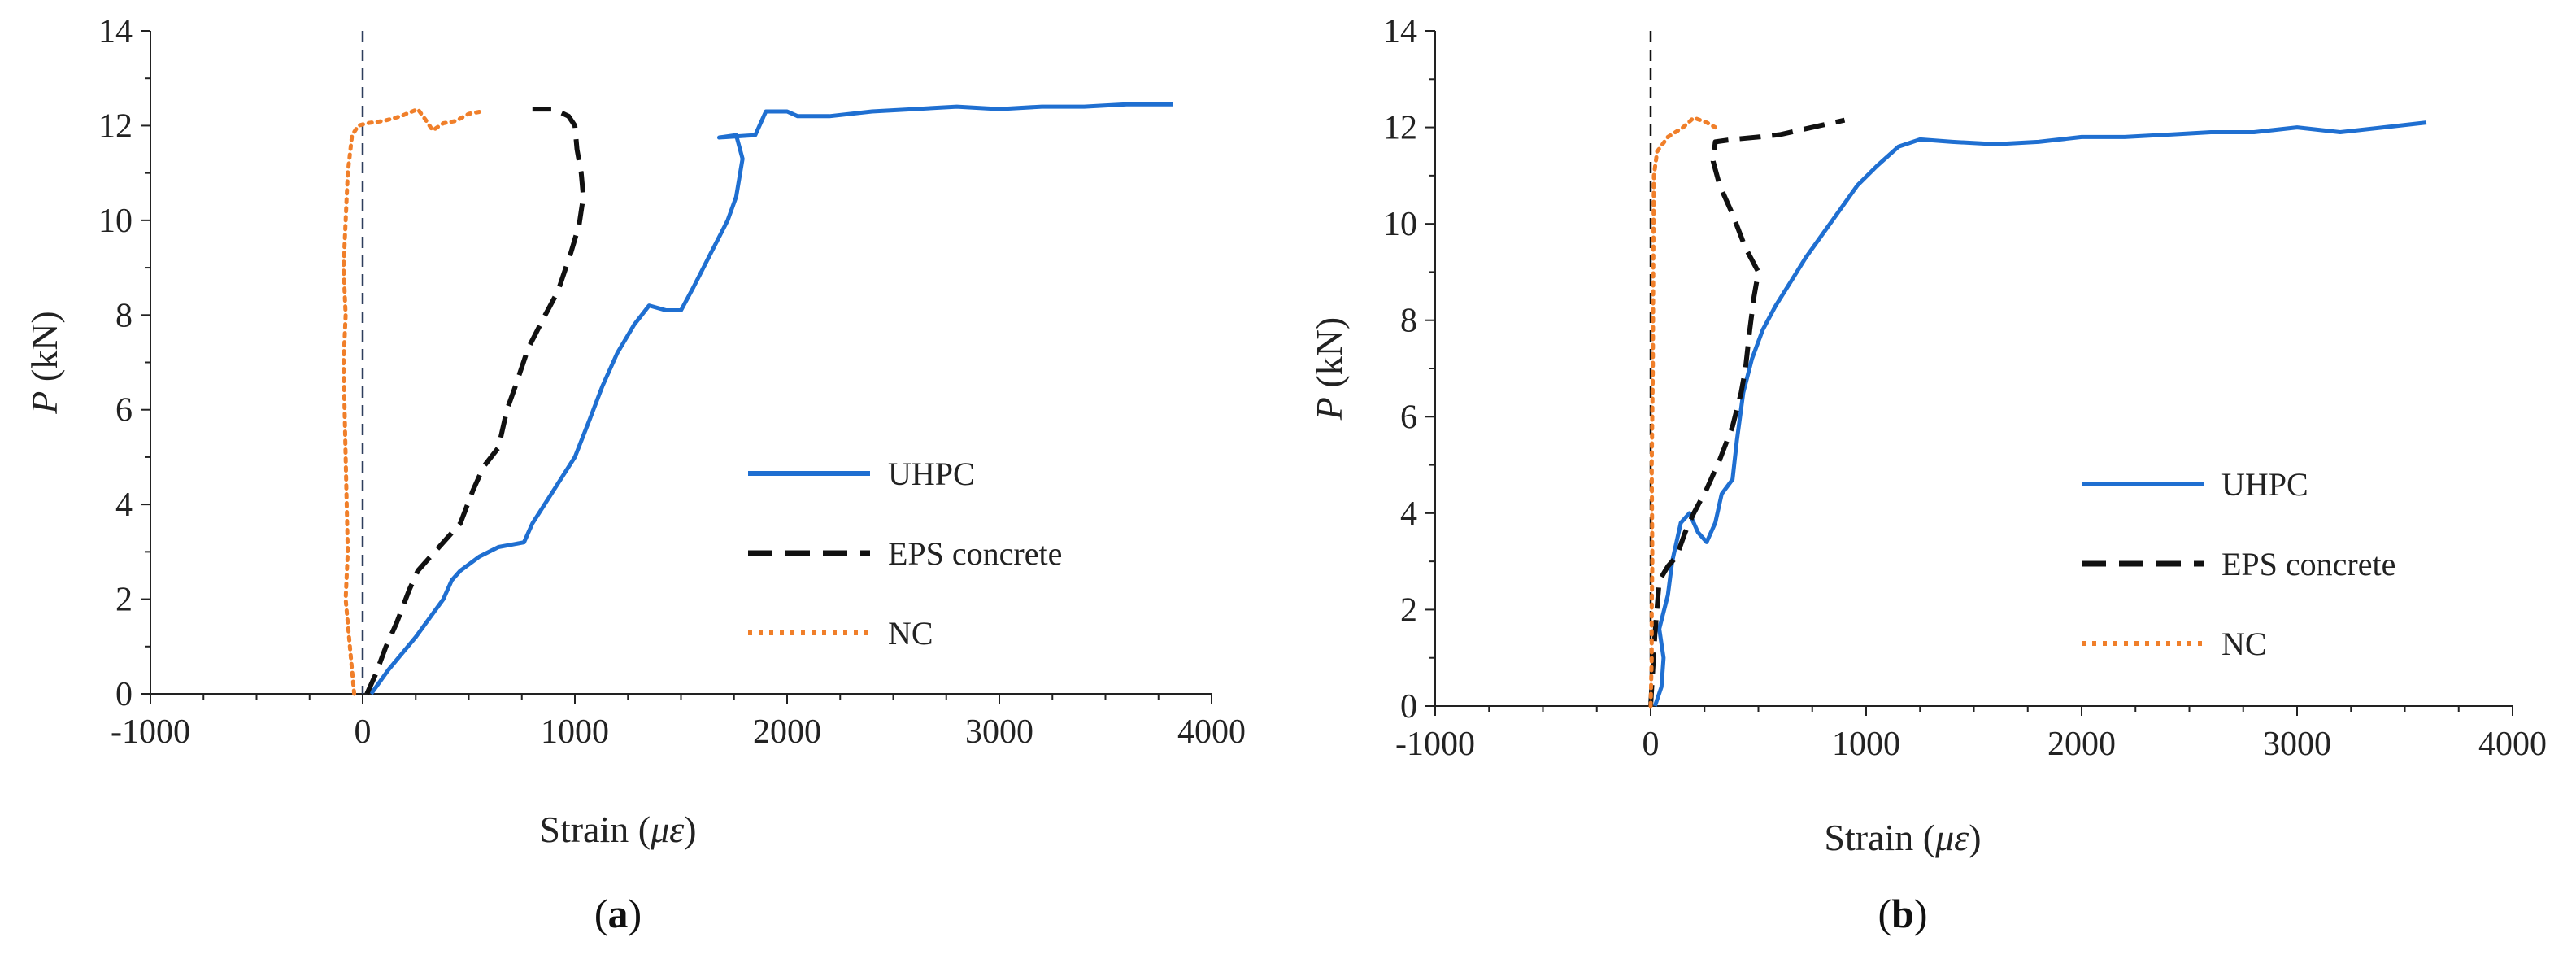 The image size is (2576, 968). Describe the element at coordinates (1903, 913) in the screenshot. I see `panel-label: (b)` at that location.